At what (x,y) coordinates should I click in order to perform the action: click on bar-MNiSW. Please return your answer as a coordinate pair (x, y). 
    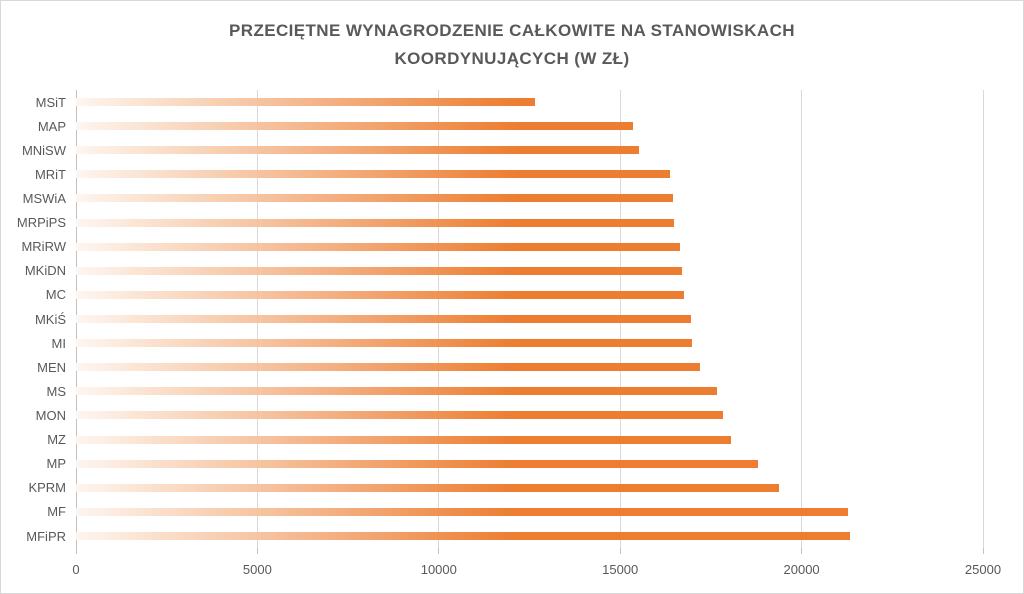
    Looking at the image, I should click on (358, 150).